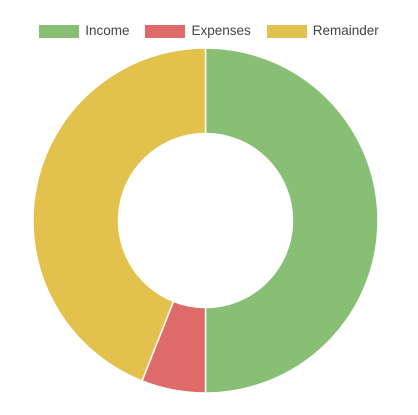 The width and height of the screenshot is (418, 415). I want to click on legend-swatch-expenses, so click(165, 31).